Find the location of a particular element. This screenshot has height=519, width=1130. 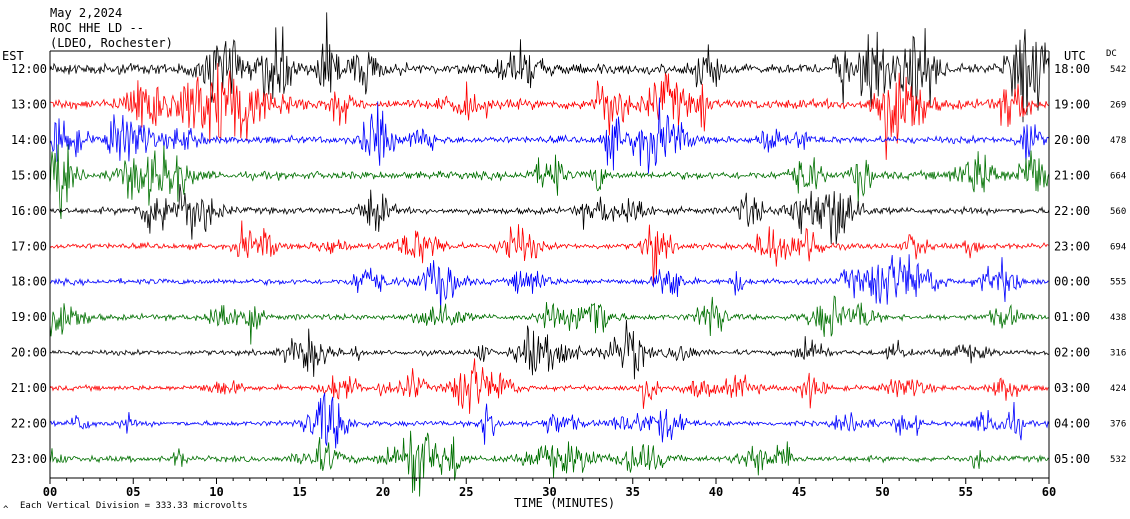

dc-value-label: 424 is located at coordinates (1118, 389).